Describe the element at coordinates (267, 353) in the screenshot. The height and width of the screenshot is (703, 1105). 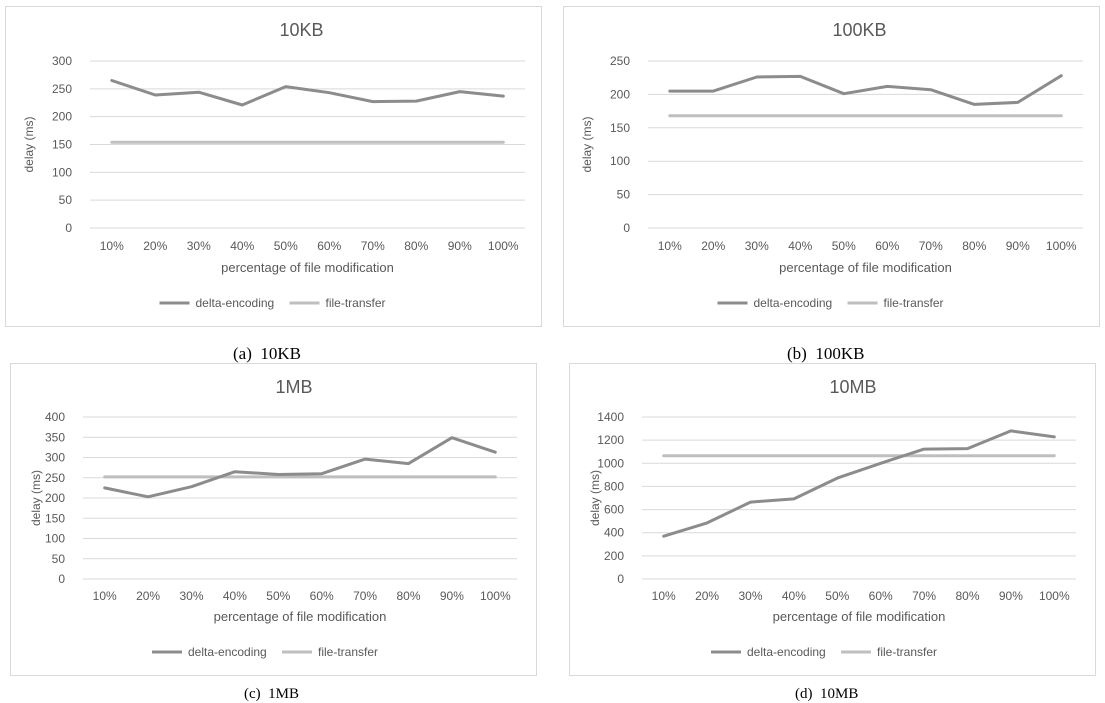
I see `caption-a: (a) 10KB` at that location.